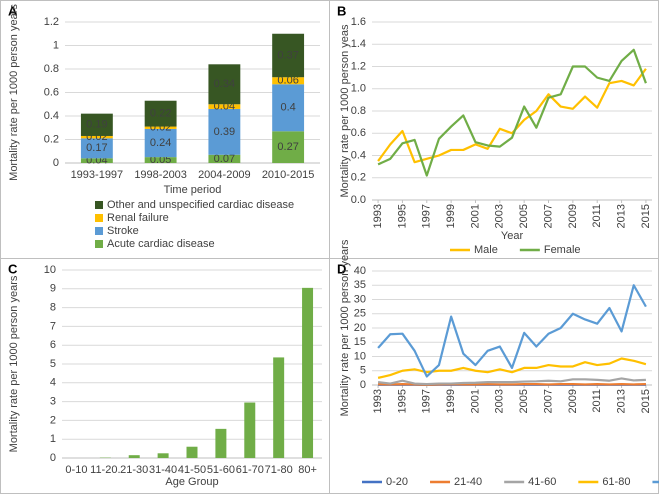 The height and width of the screenshot is (494, 659). Describe the element at coordinates (250, 470) in the screenshot. I see `x-tick-label: 61-70` at that location.